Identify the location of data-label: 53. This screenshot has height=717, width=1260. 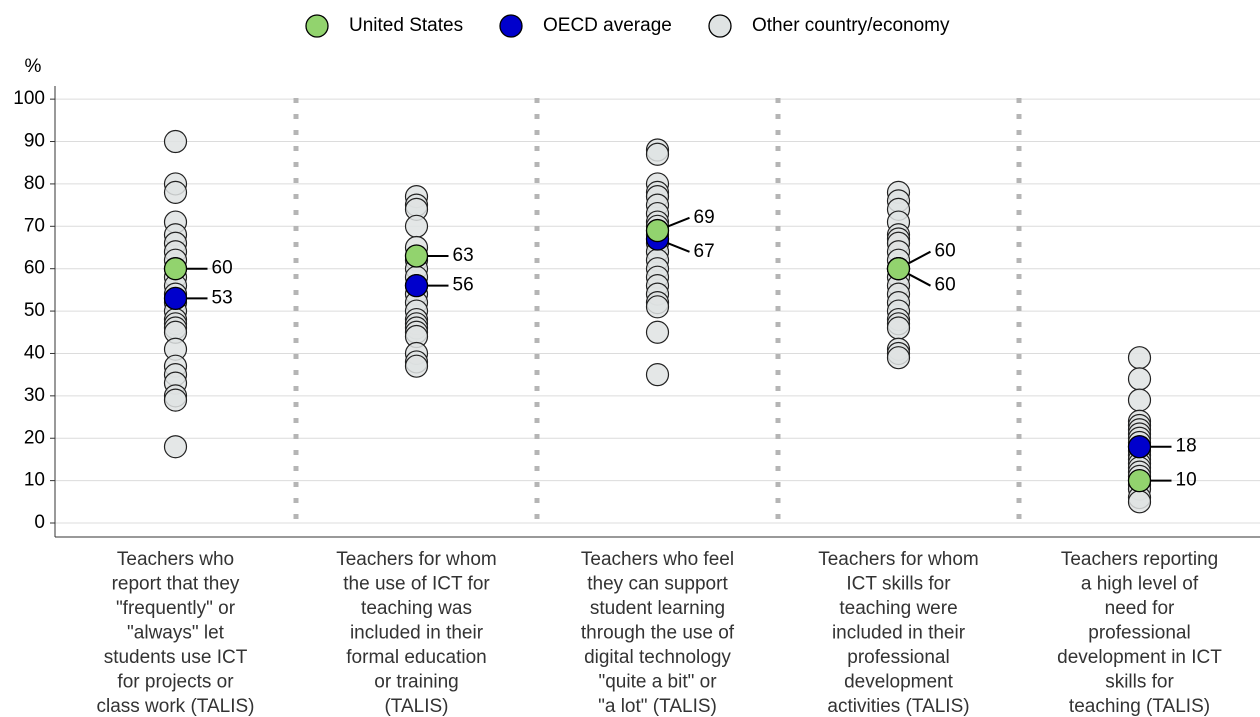
(222, 297).